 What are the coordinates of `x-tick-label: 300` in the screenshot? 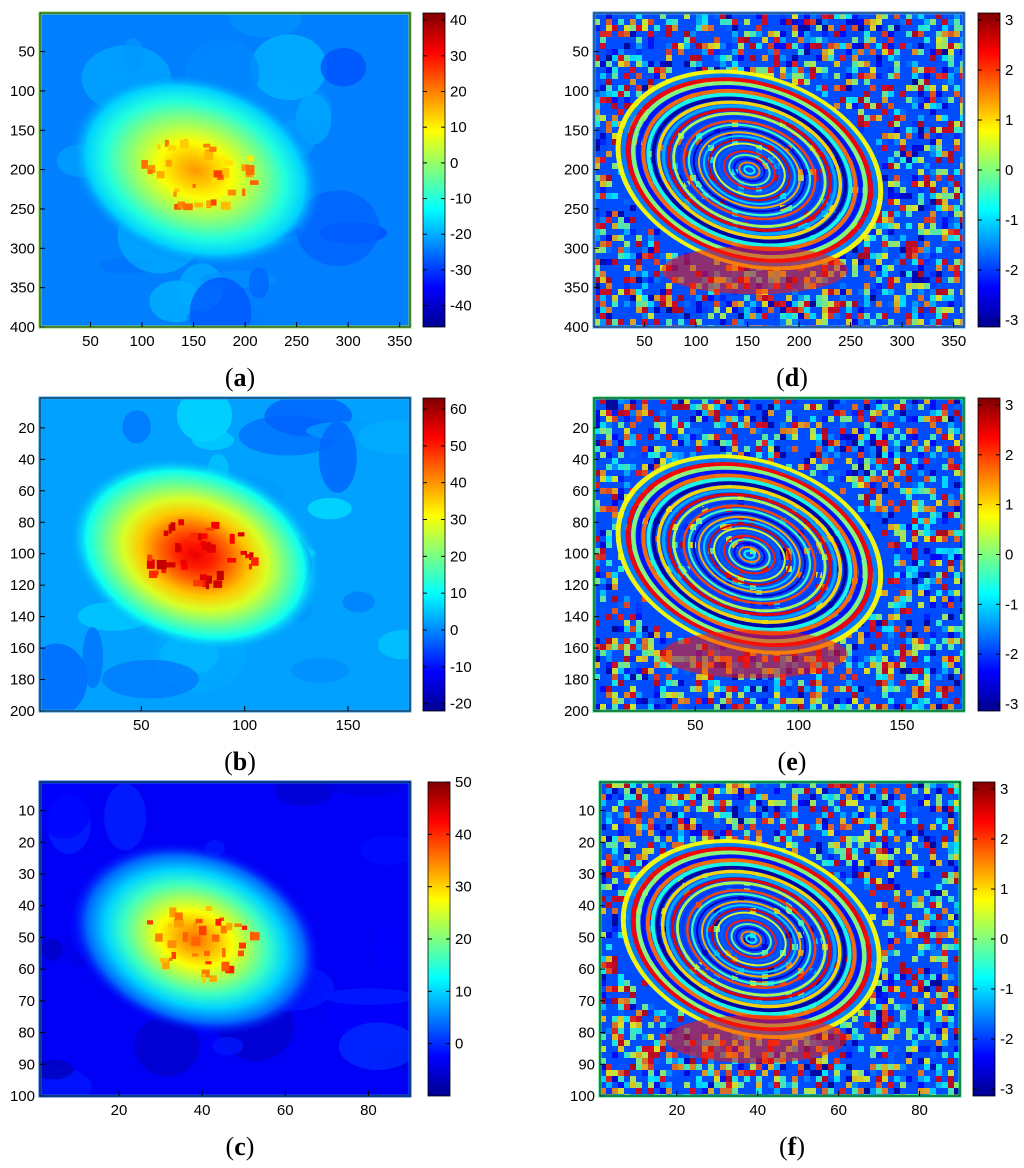 It's located at (902, 341).